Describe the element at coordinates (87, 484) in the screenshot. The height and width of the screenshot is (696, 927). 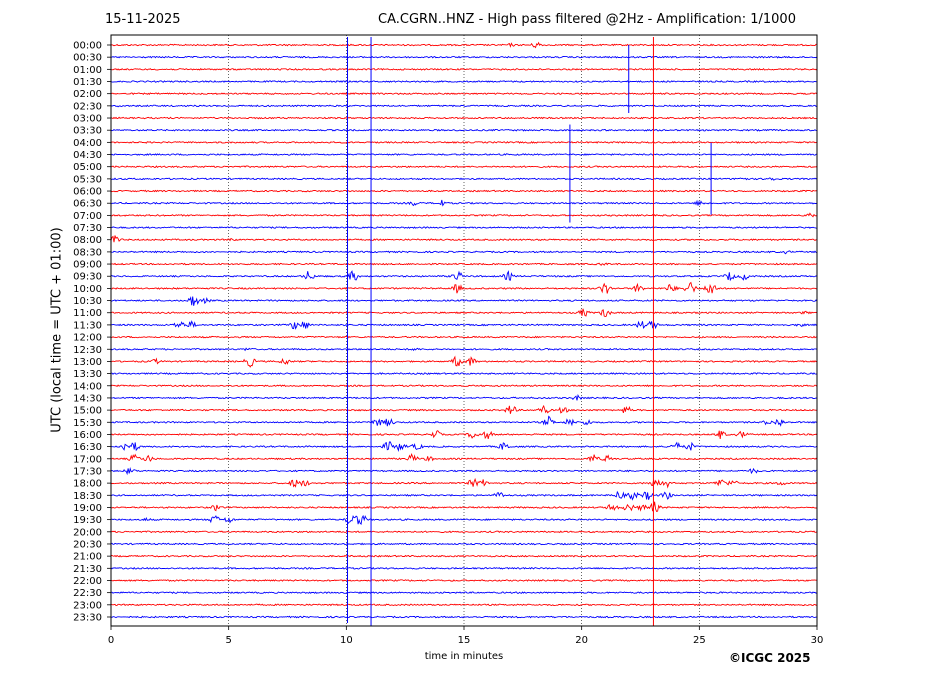
I see `row-label: 18:00` at that location.